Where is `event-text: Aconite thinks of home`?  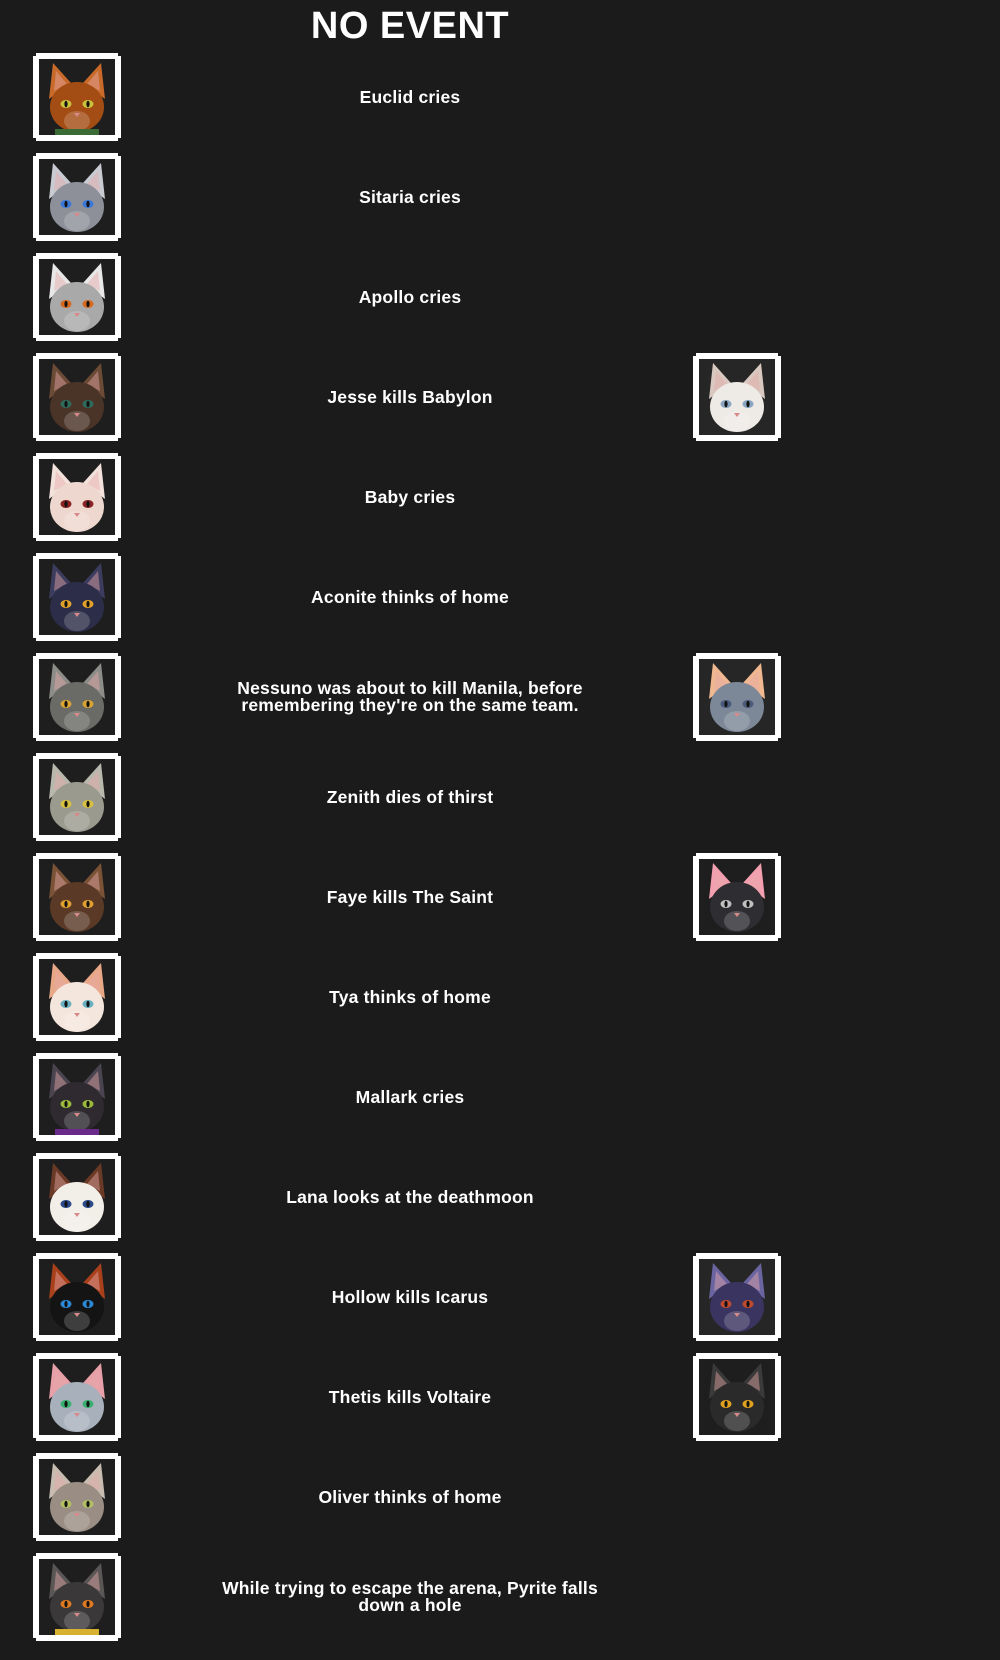 event-text: Aconite thinks of home is located at coordinates (410, 596).